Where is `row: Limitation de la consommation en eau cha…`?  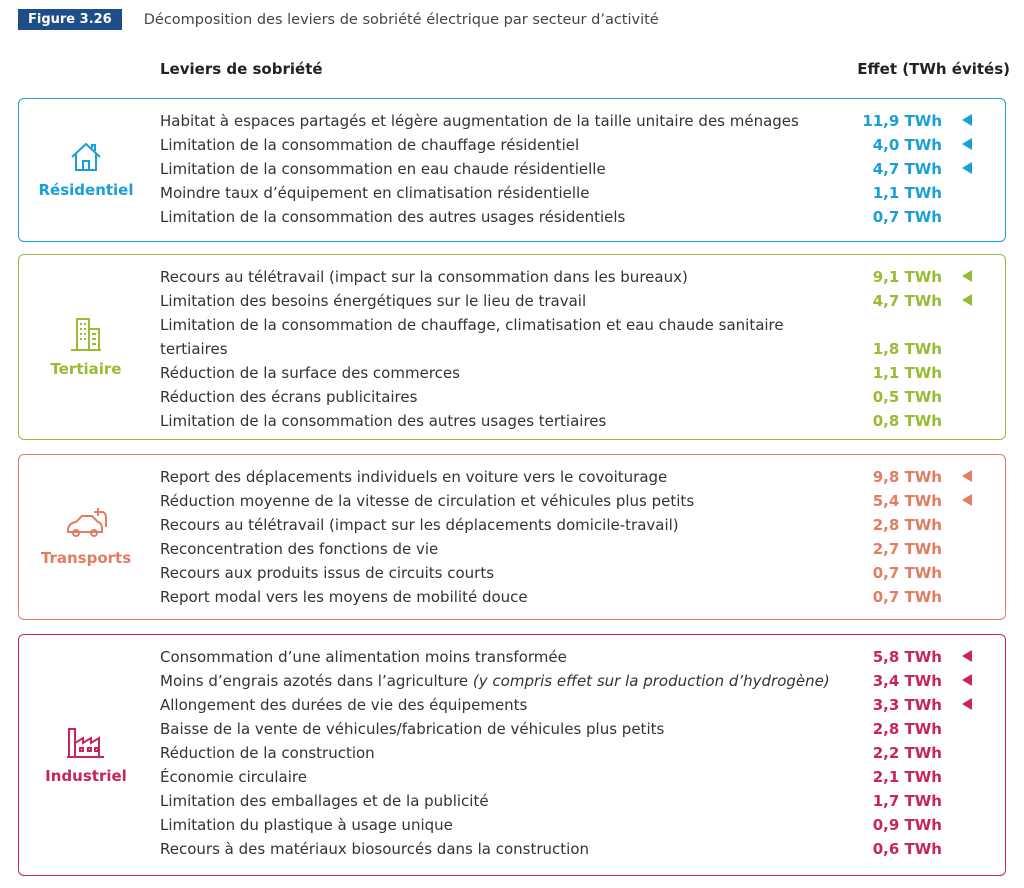
row: Limitation de la consommation en eau cha… is located at coordinates (570, 169).